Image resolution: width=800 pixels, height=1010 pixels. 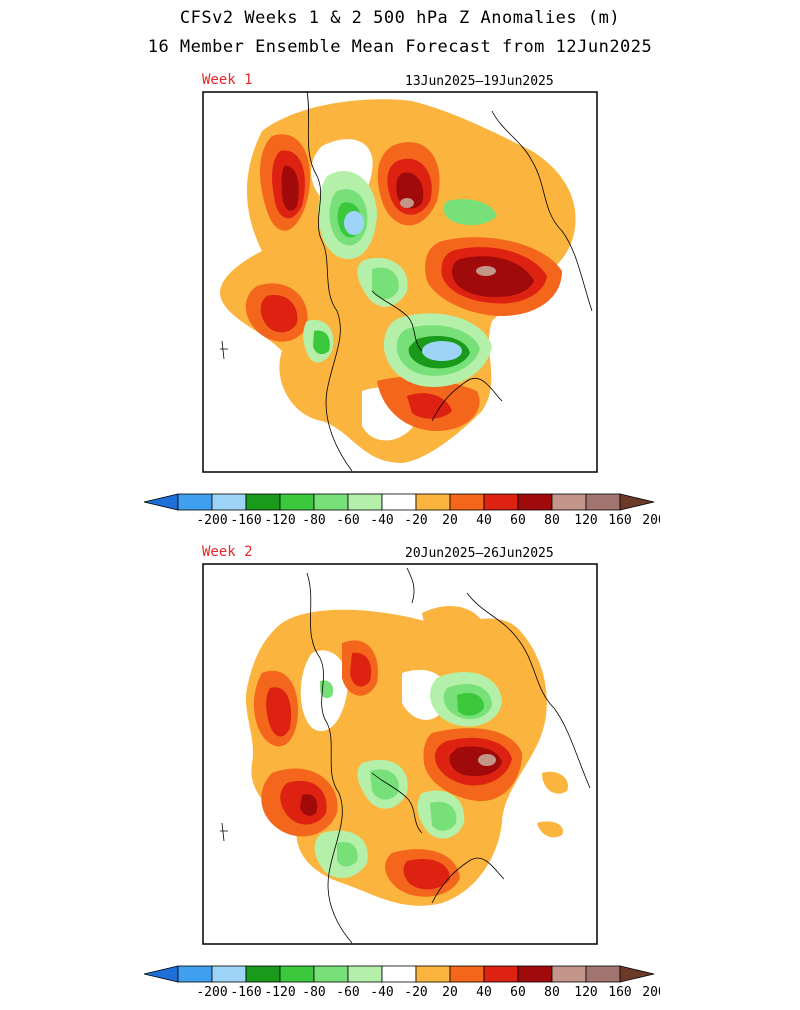 What do you see at coordinates (479, 81) in the screenshot?
I see `week1-dates: 13Jun2025–19Jun2025` at bounding box center [479, 81].